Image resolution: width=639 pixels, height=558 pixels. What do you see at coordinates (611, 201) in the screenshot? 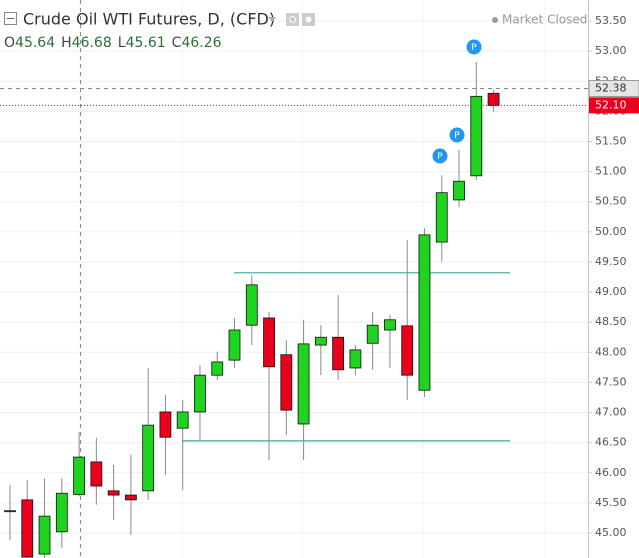
I see `y-tick-label: 50.50` at bounding box center [611, 201].